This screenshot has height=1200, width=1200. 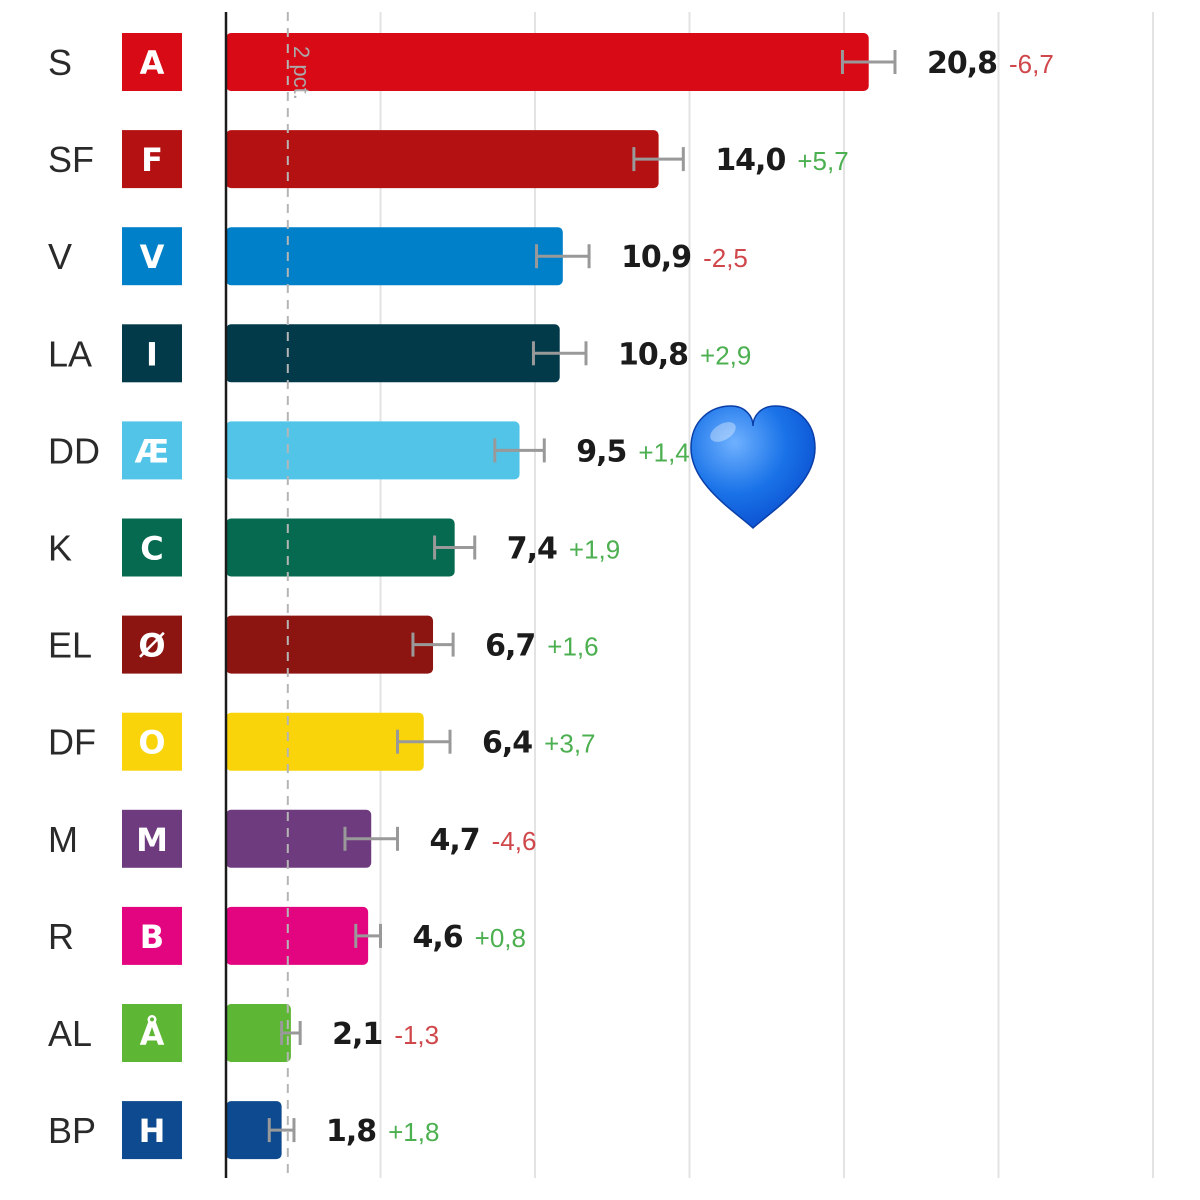 I want to click on value-label: 14,0, so click(x=750, y=160).